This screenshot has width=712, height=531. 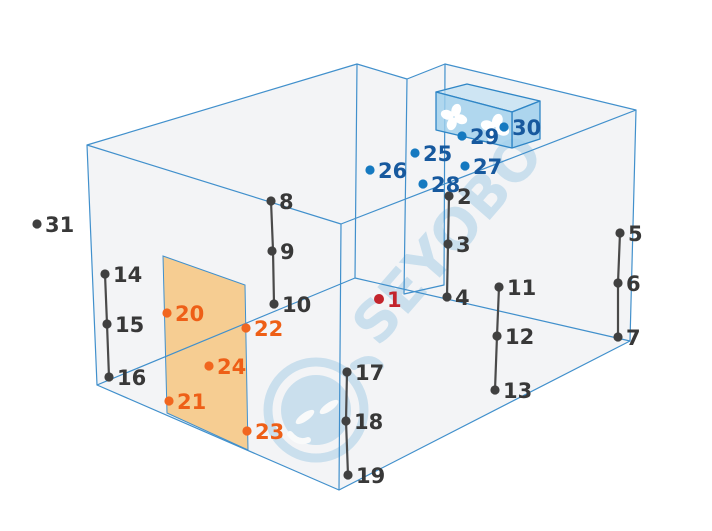 I want to click on point-label-6: 6, so click(x=633, y=284).